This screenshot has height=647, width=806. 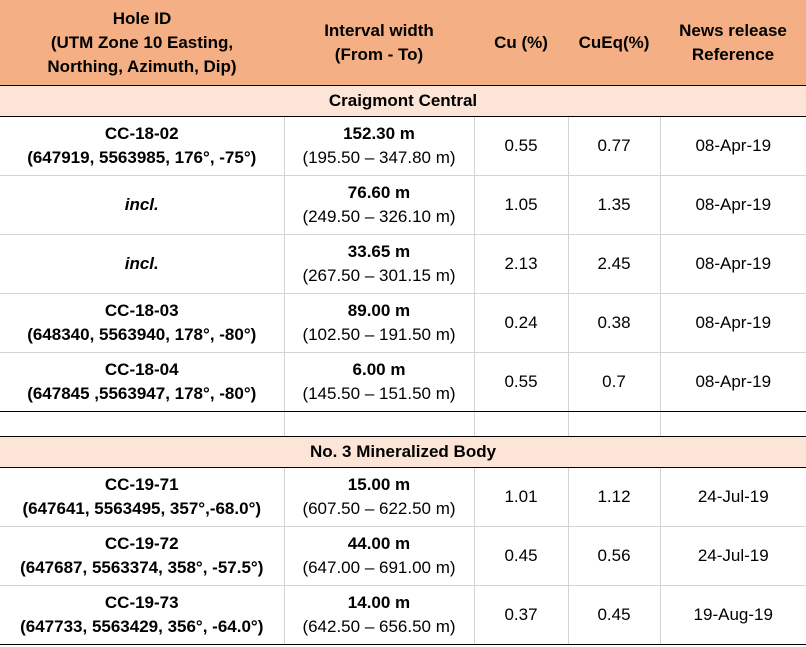 What do you see at coordinates (141, 543) in the screenshot?
I see `hole-id: CC-19-72` at bounding box center [141, 543].